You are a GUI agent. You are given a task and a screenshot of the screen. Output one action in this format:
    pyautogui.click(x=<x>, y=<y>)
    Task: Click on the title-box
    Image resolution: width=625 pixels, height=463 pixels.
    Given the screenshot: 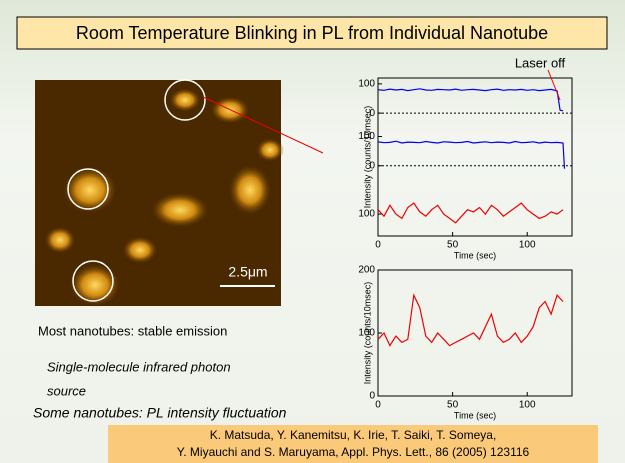 What is the action you would take?
    pyautogui.click(x=312, y=33)
    